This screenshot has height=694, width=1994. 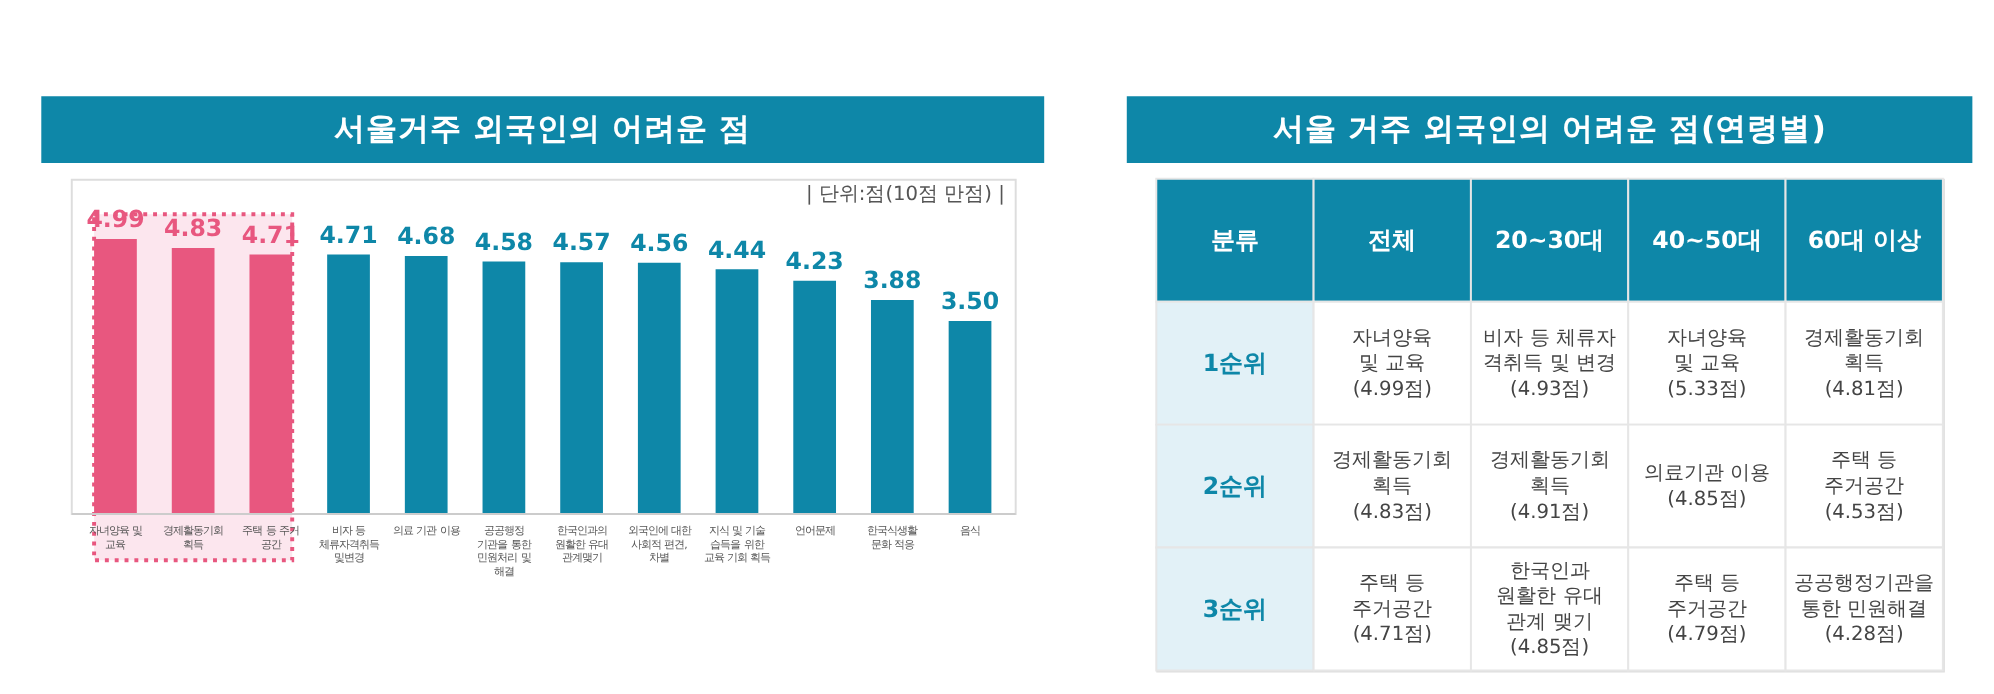 What do you see at coordinates (1707, 487) in the screenshot?
I see `text: 의료기관 이용 (4.85점)` at bounding box center [1707, 487].